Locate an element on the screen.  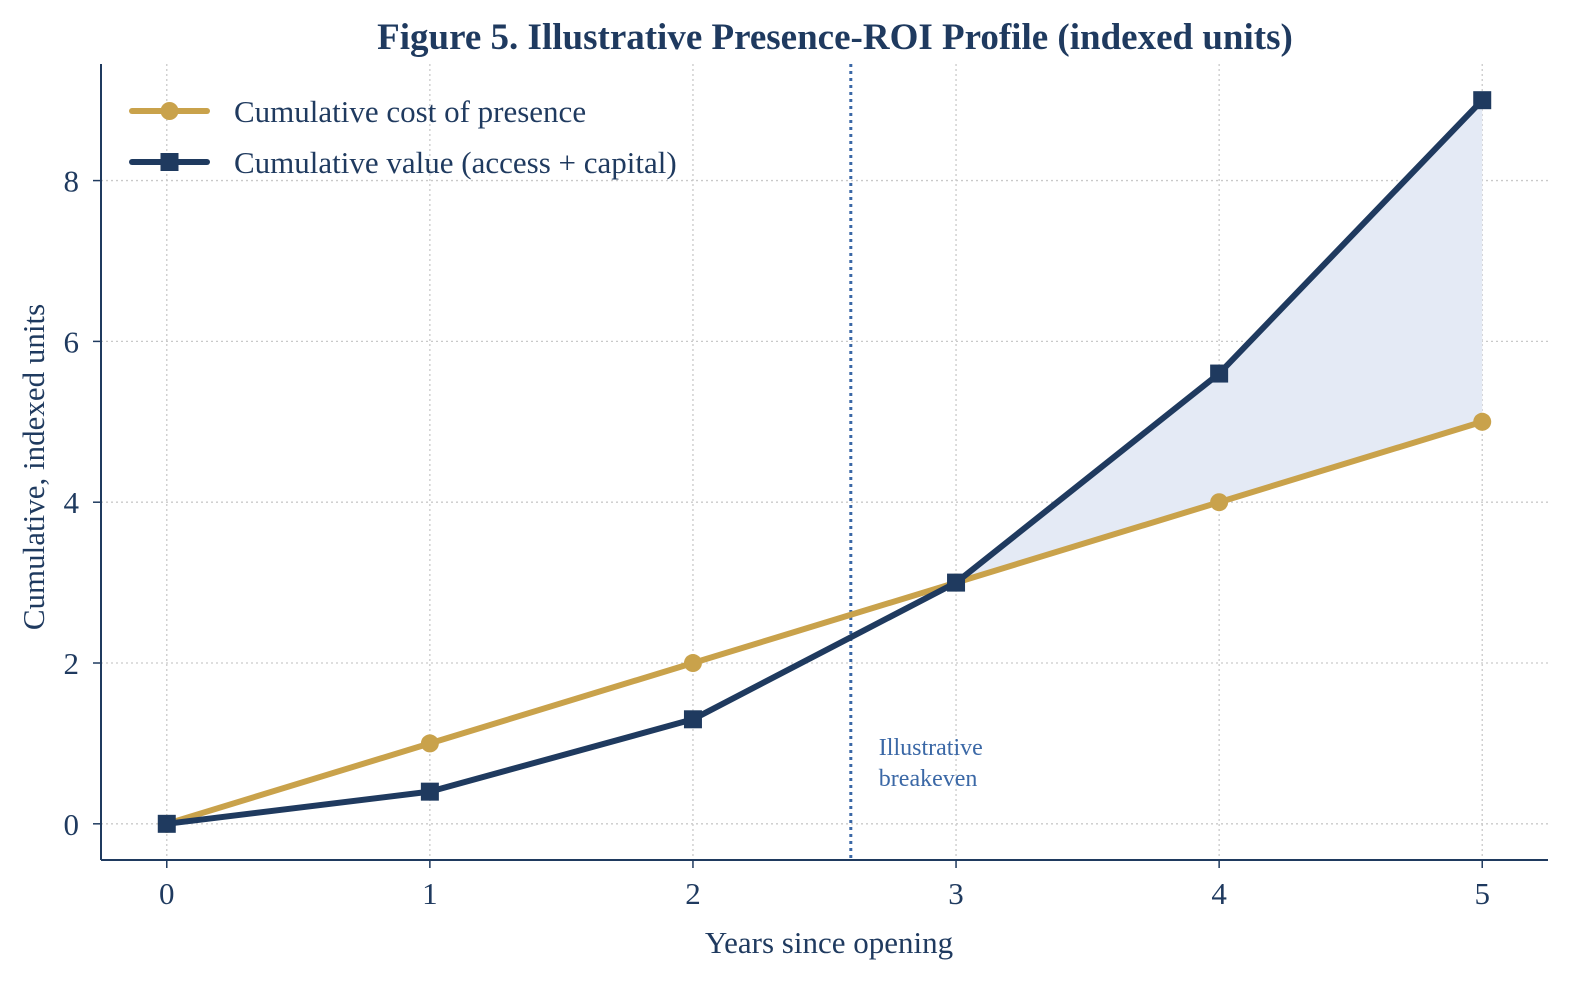
x-axis-label: Years since opening is located at coordinates (829, 942).